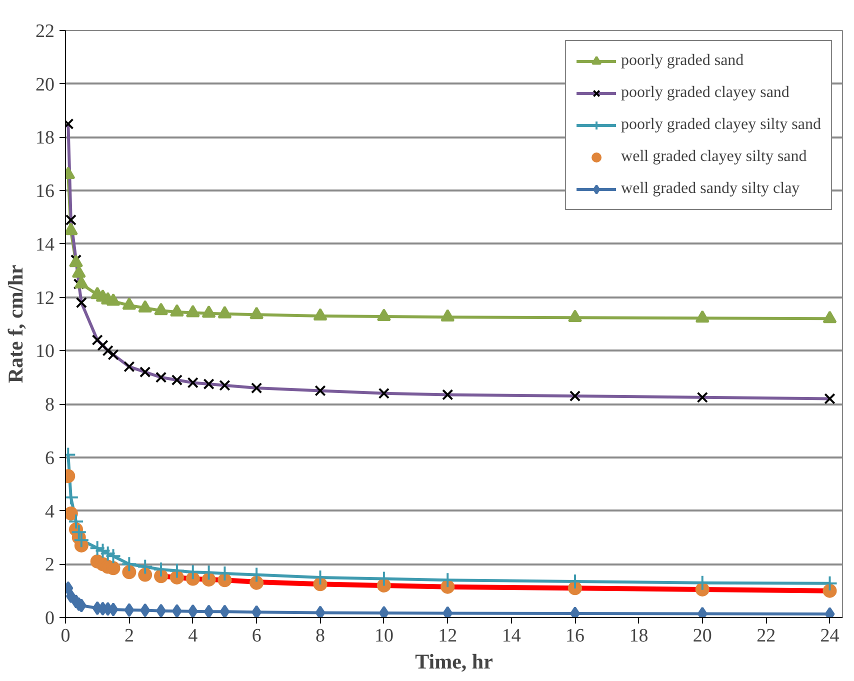 This screenshot has height=681, width=854. What do you see at coordinates (45, 191) in the screenshot?
I see `y-tick-label: 16` at bounding box center [45, 191].